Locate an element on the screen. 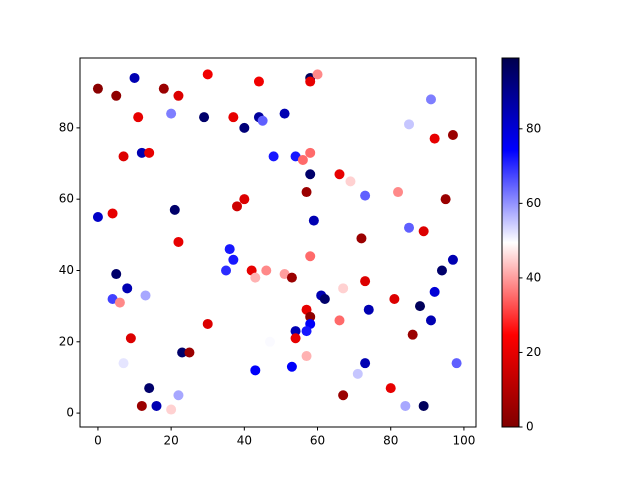  y-tick-label: 60 is located at coordinates (66, 199).